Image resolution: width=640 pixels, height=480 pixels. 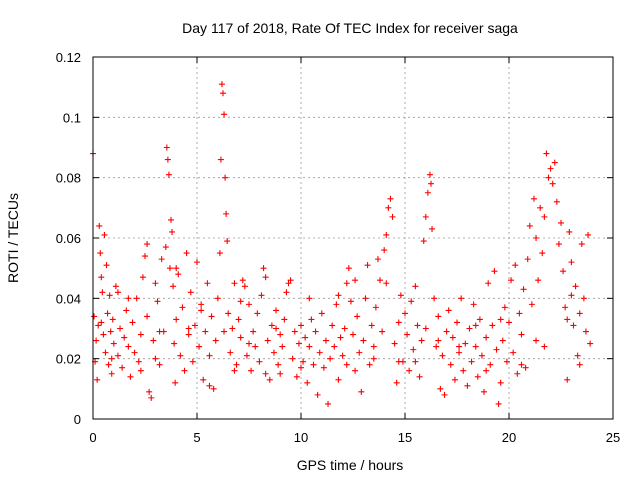 I want to click on x-tick-label: 25, so click(x=613, y=437).